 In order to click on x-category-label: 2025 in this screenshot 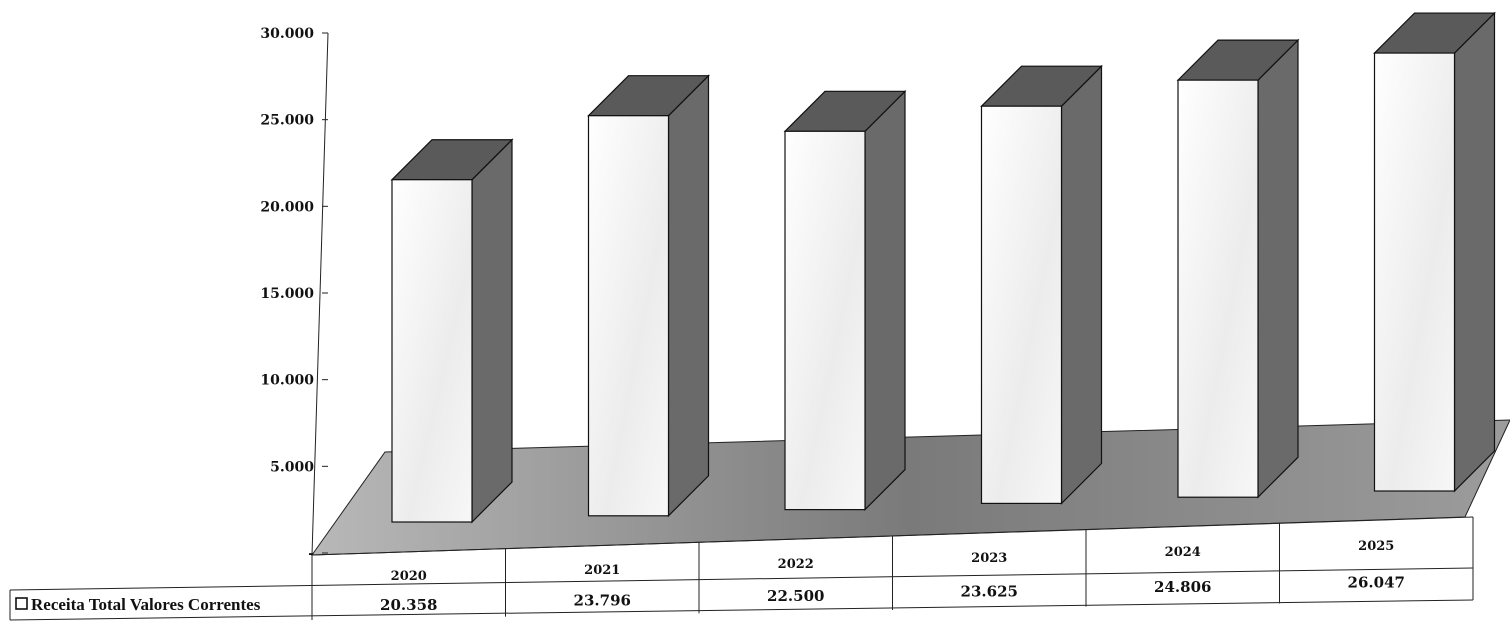, I will do `click(1376, 546)`.